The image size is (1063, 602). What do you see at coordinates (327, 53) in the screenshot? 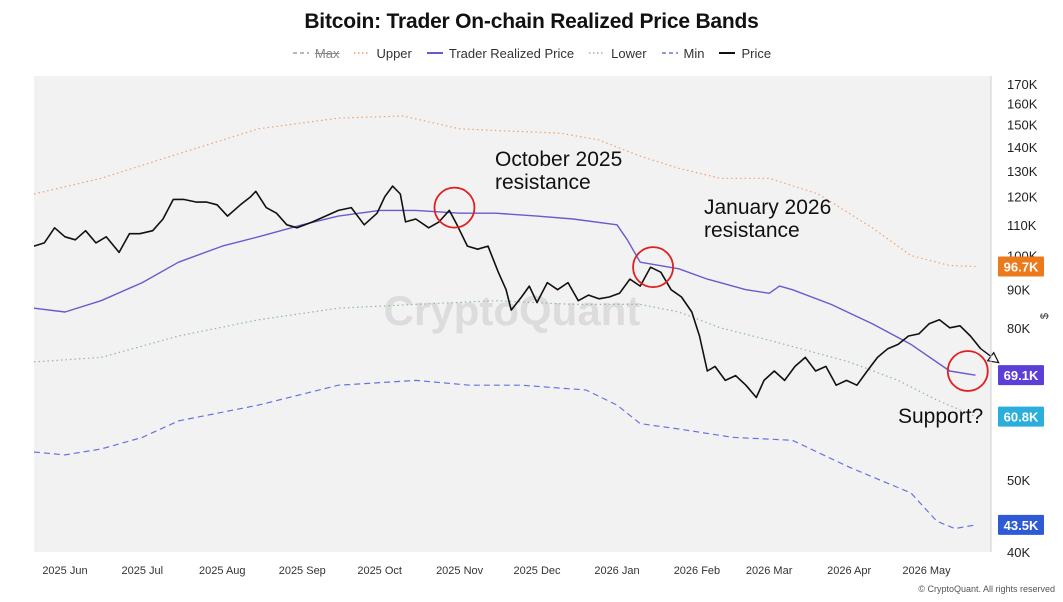
I see `legend-label-max: Max` at bounding box center [327, 53].